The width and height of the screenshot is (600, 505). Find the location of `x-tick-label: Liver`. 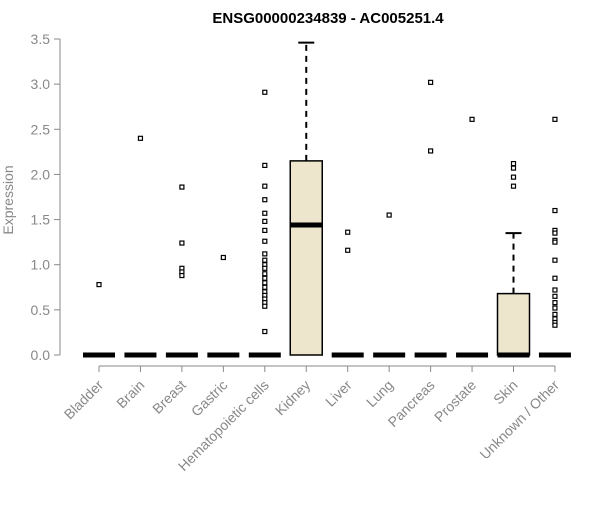

x-tick-label: Liver is located at coordinates (338, 393).